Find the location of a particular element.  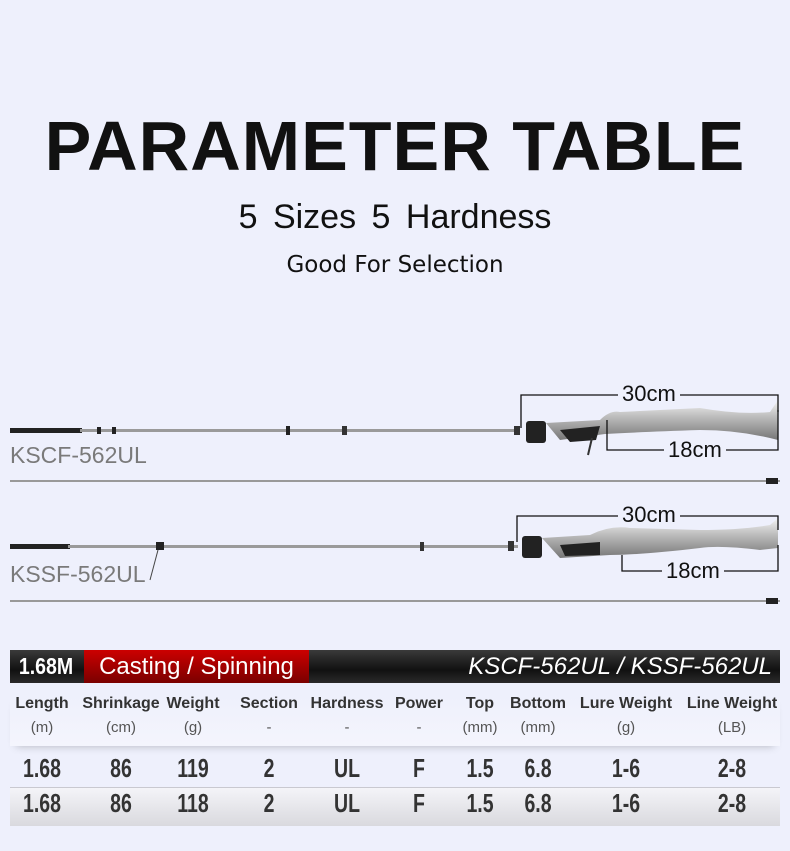

subtitle: 5 Sizes 5 Hardness is located at coordinates (395, 217).